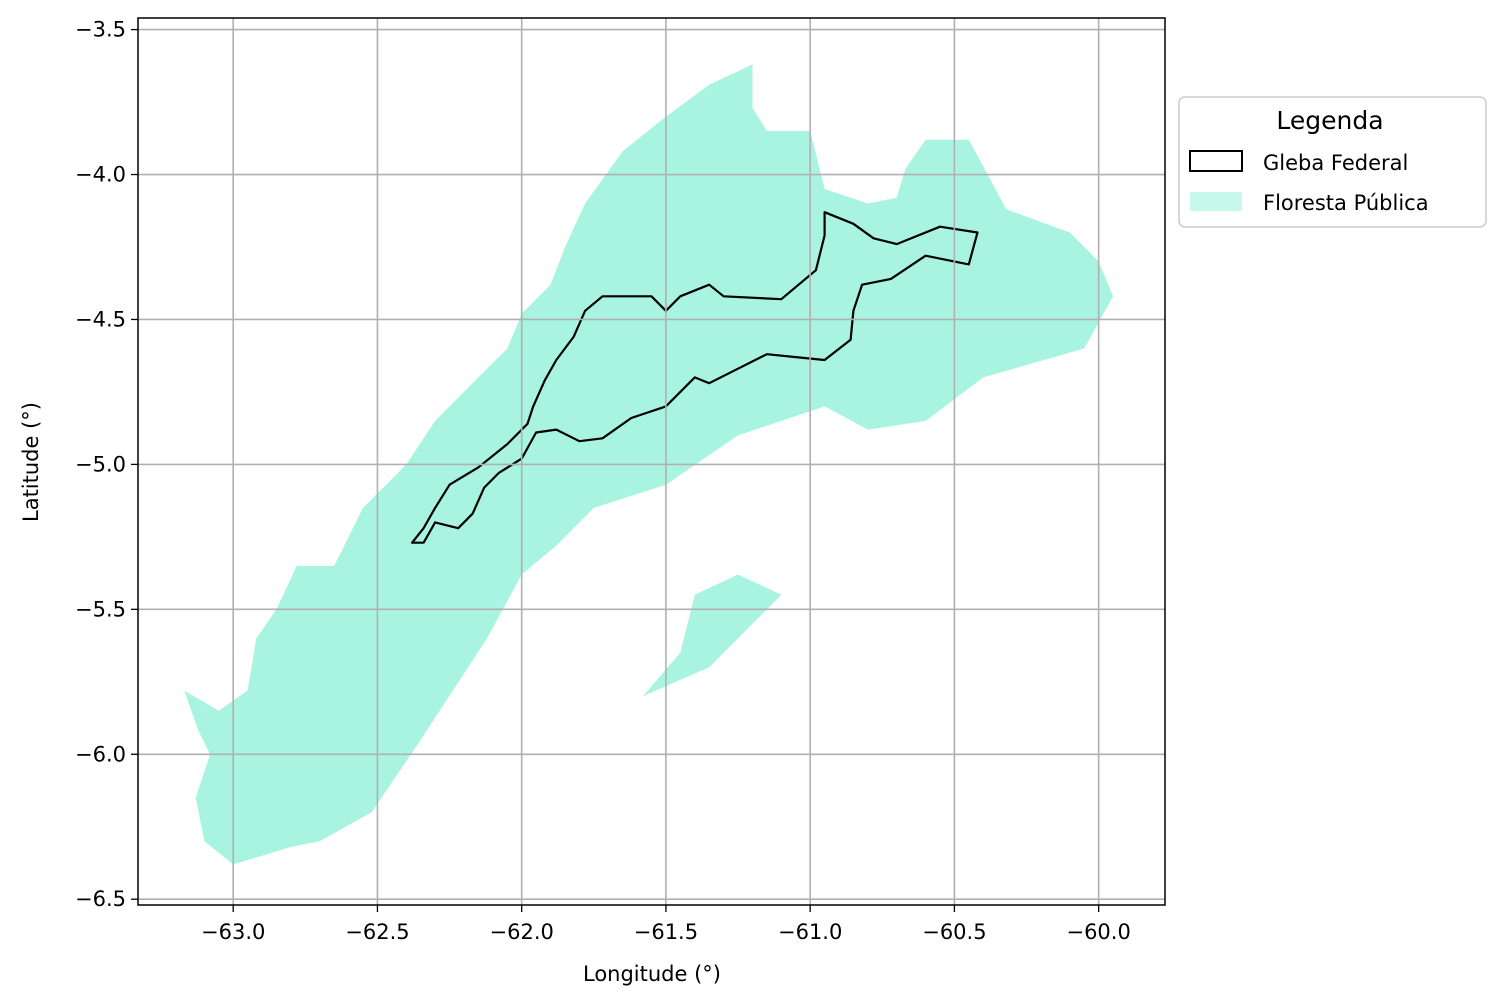 Image resolution: width=1503 pixels, height=1006 pixels. What do you see at coordinates (100, 175) in the screenshot?
I see `y-tick-label: −4.0` at bounding box center [100, 175].